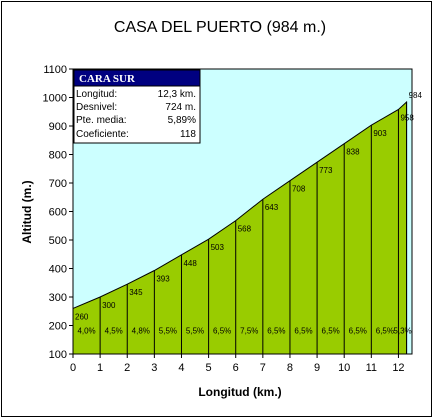 This screenshot has width=435, height=420. Describe the element at coordinates (73, 368) in the screenshot. I see `x-tick-label: 0` at that location.